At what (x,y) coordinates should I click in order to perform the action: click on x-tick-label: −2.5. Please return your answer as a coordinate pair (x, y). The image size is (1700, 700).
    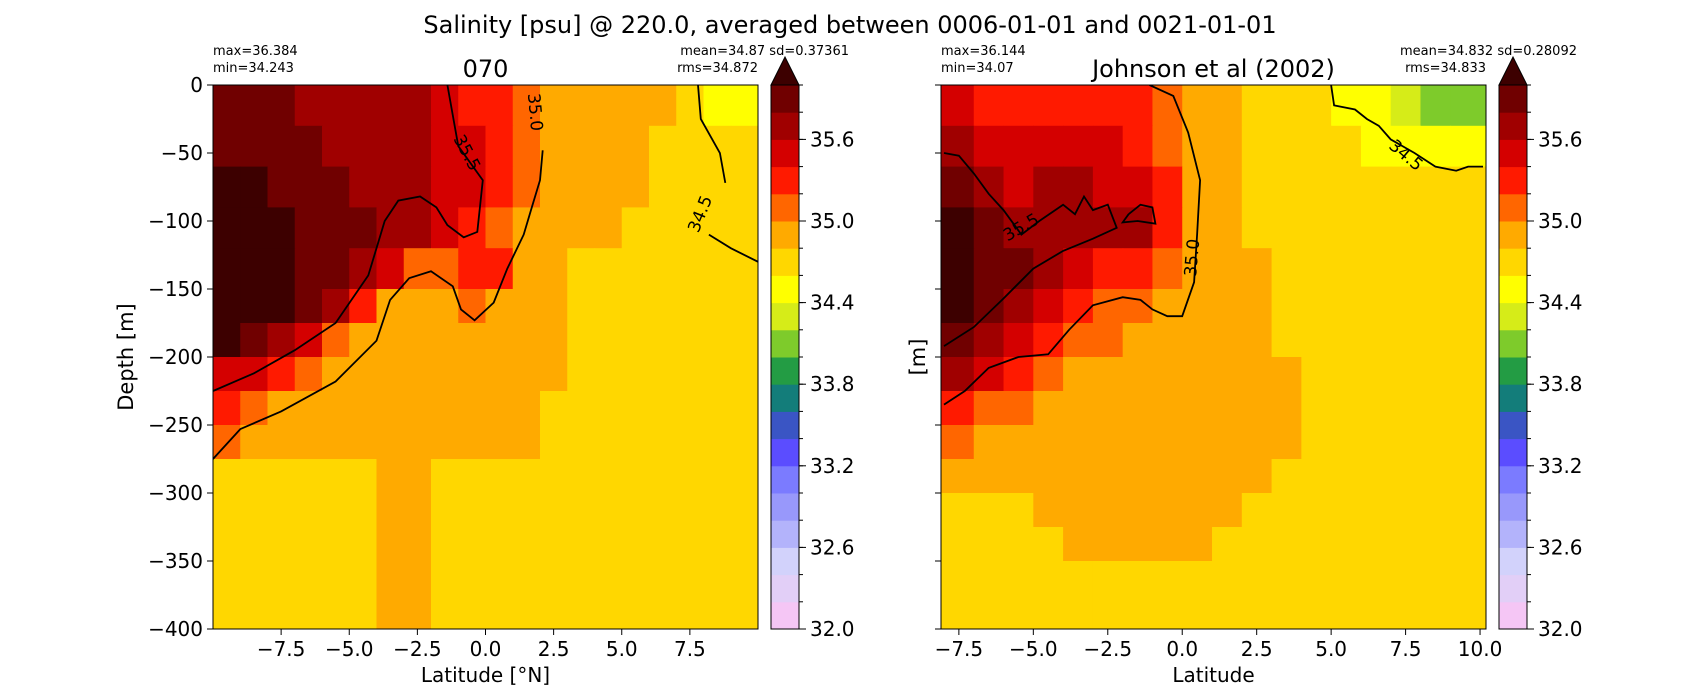
    Looking at the image, I should click on (1107, 649).